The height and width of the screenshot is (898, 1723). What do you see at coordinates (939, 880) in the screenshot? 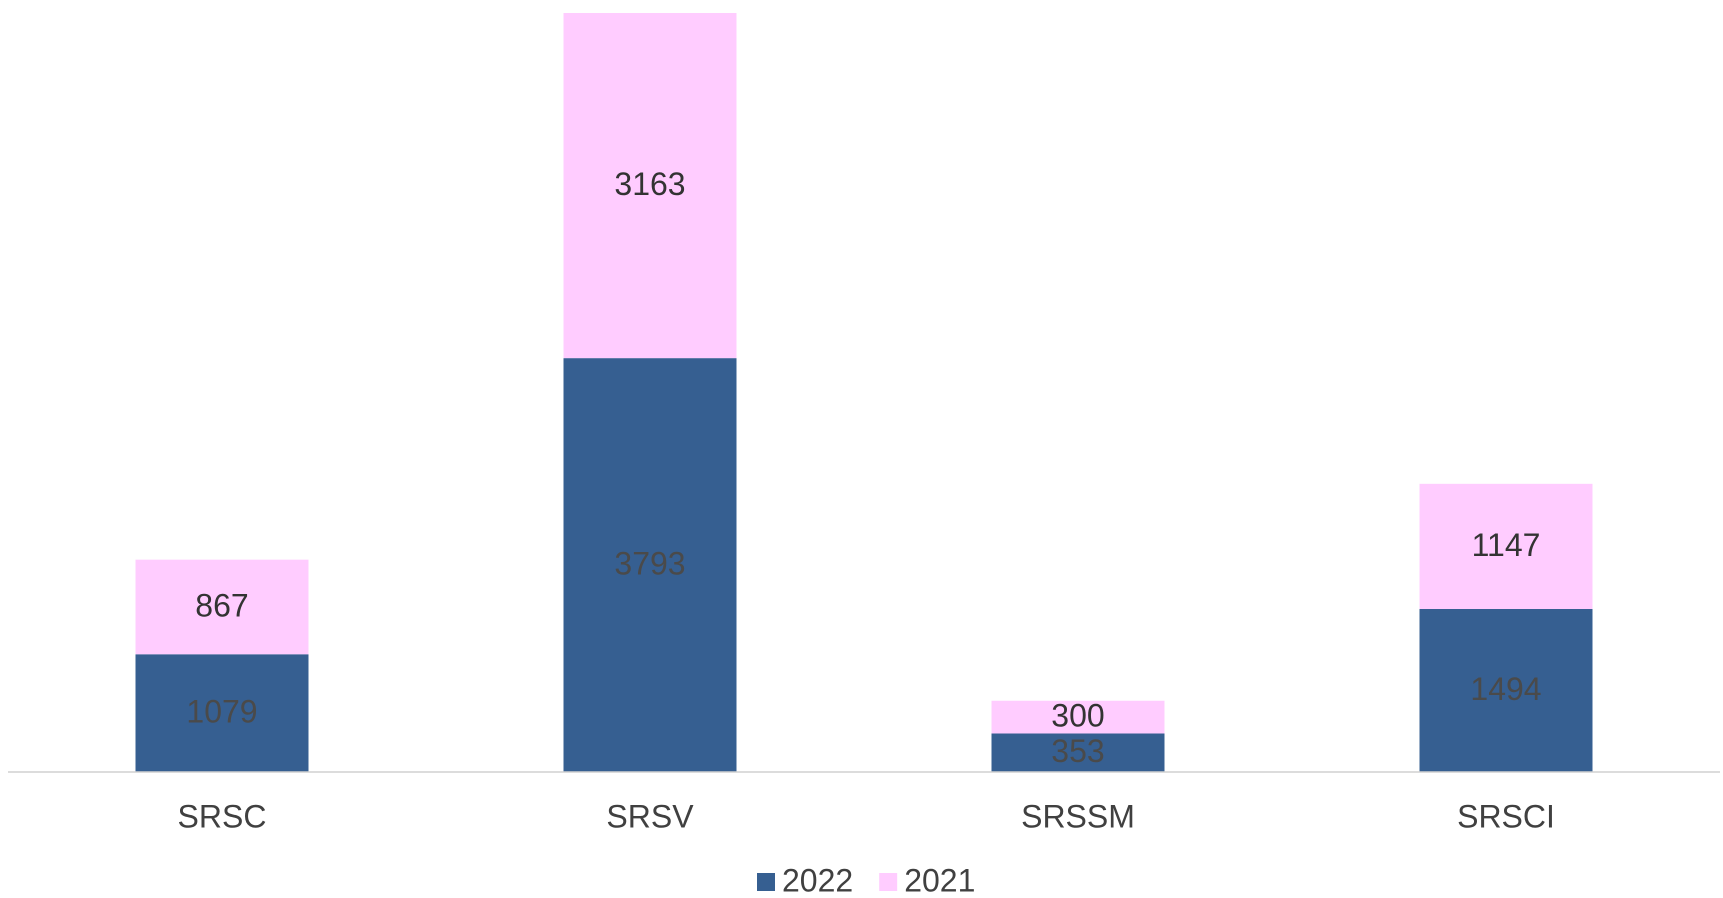
I see `legend-label: 2021` at bounding box center [939, 880].